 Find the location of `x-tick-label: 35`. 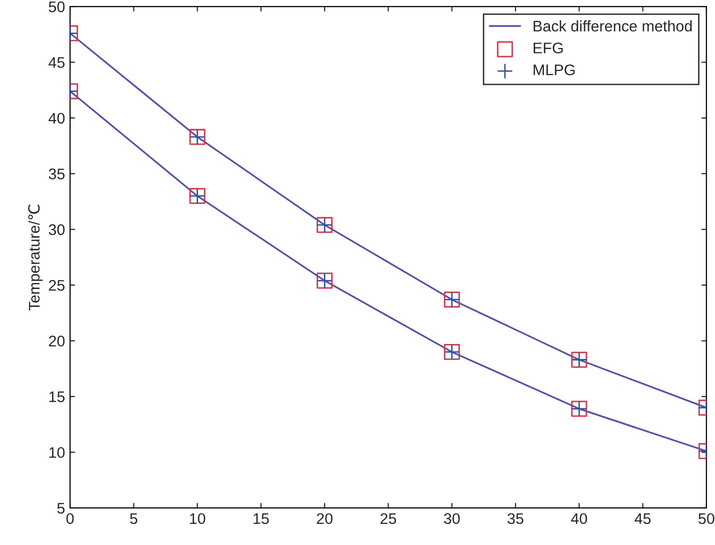

x-tick-label: 35 is located at coordinates (516, 518).